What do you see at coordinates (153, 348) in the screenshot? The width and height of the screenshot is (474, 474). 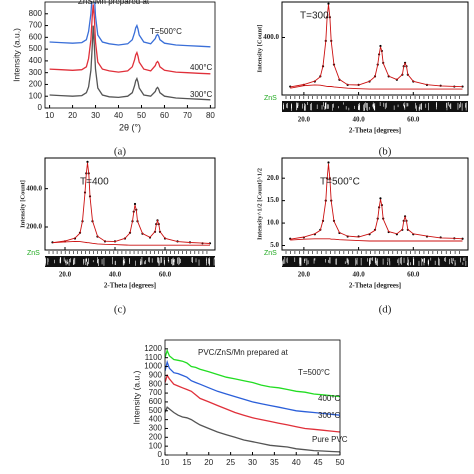 I see `y-tick-label: 1200` at bounding box center [153, 348].